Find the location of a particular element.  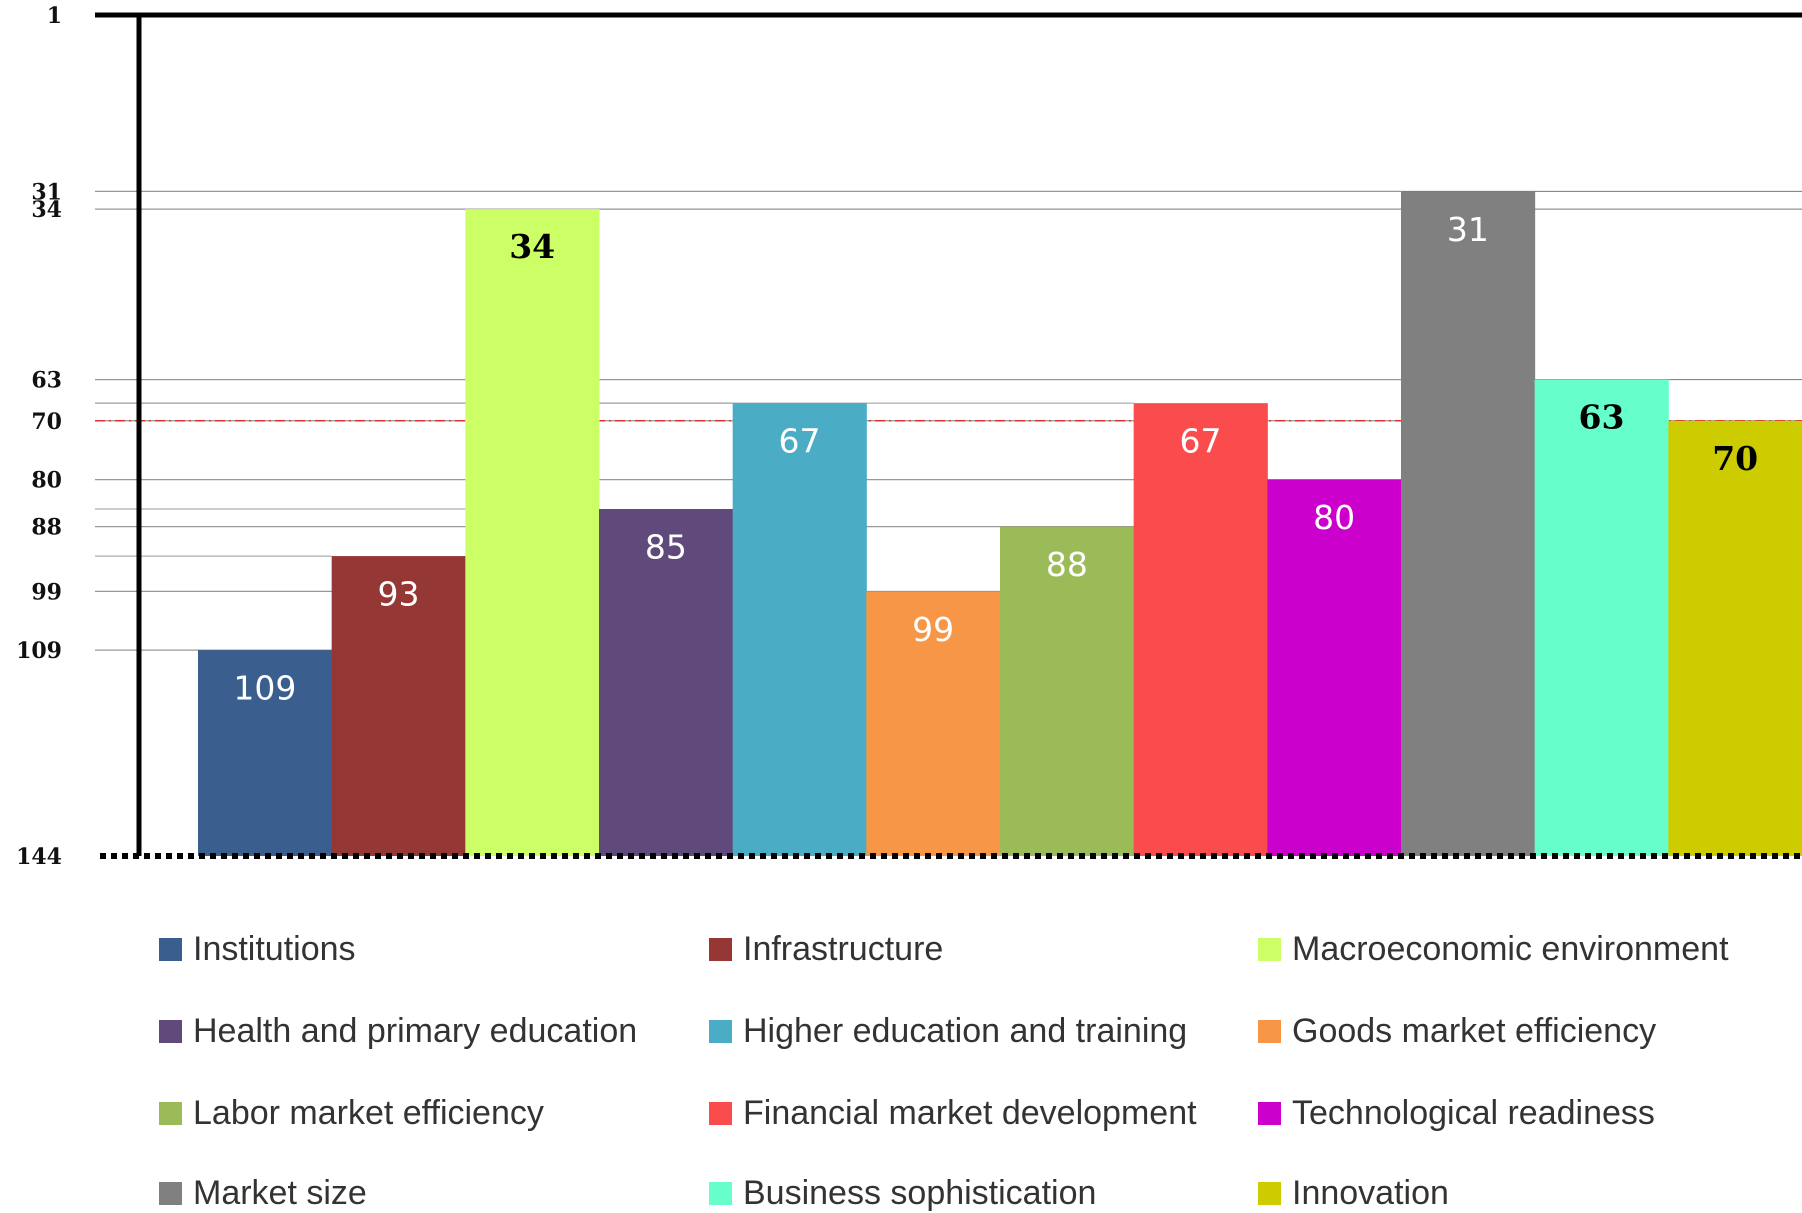

data-label: 85 is located at coordinates (666, 547).